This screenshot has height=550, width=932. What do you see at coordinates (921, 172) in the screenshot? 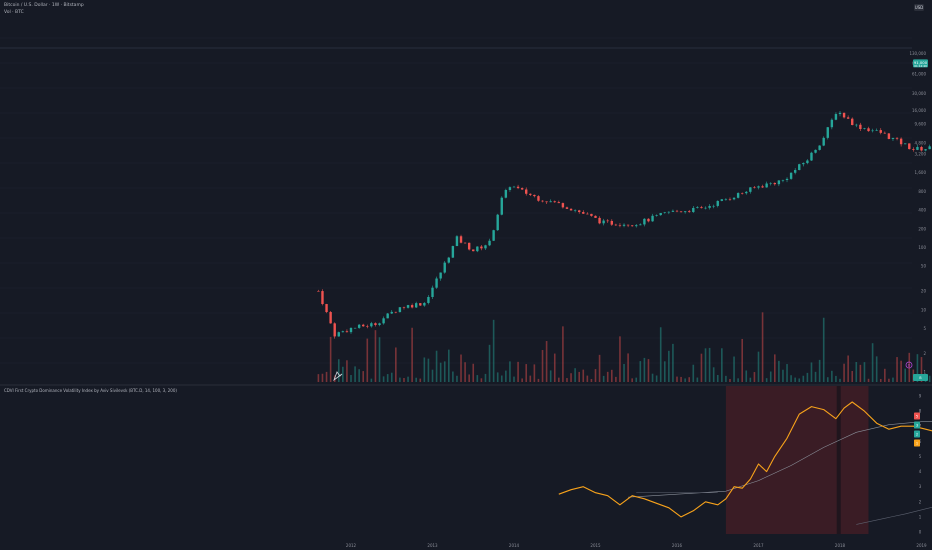
I see `price-tick-label: 1,600` at bounding box center [921, 172].